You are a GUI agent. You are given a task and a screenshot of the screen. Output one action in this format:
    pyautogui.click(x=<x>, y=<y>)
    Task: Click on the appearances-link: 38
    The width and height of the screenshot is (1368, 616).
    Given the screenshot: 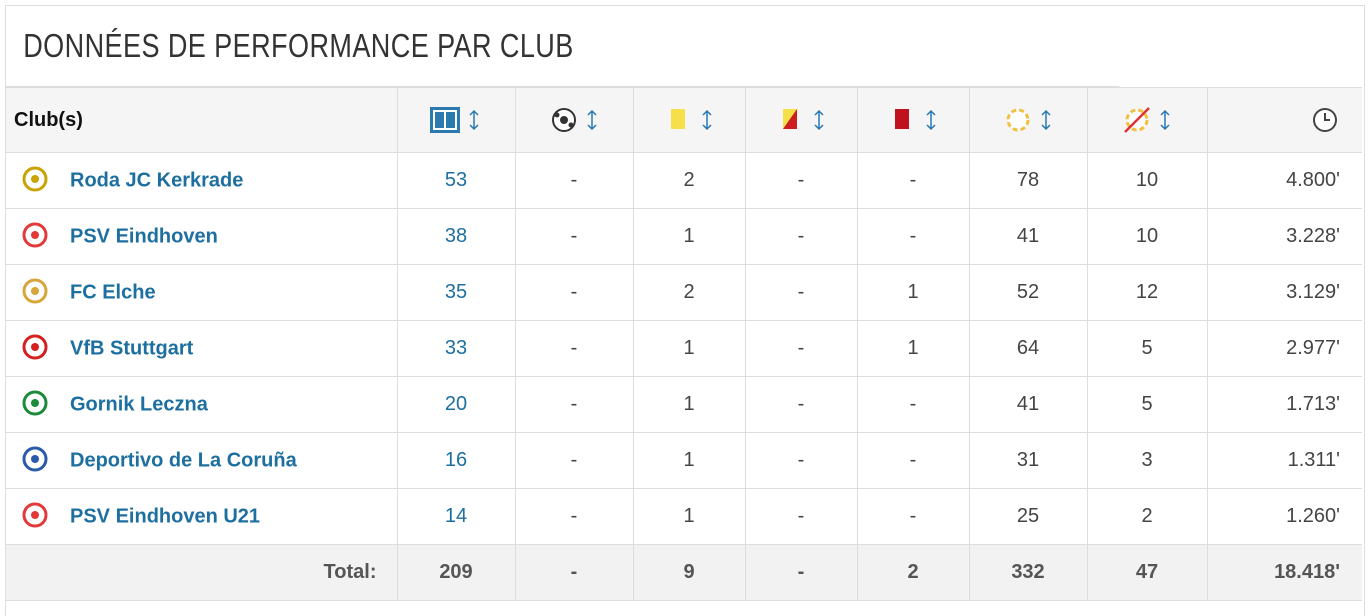 What is the action you would take?
    pyautogui.click(x=456, y=236)
    